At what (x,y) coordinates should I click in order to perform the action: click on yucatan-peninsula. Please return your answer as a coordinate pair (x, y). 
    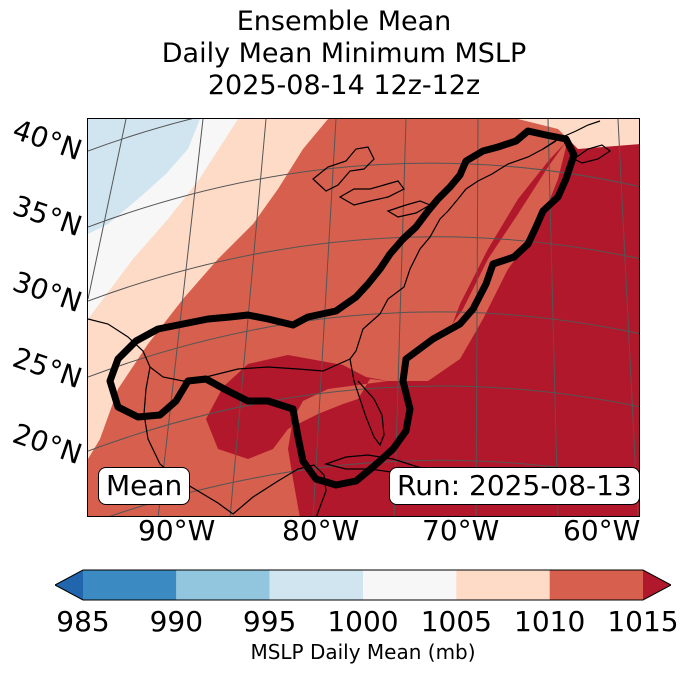
    Looking at the image, I should click on (279, 490).